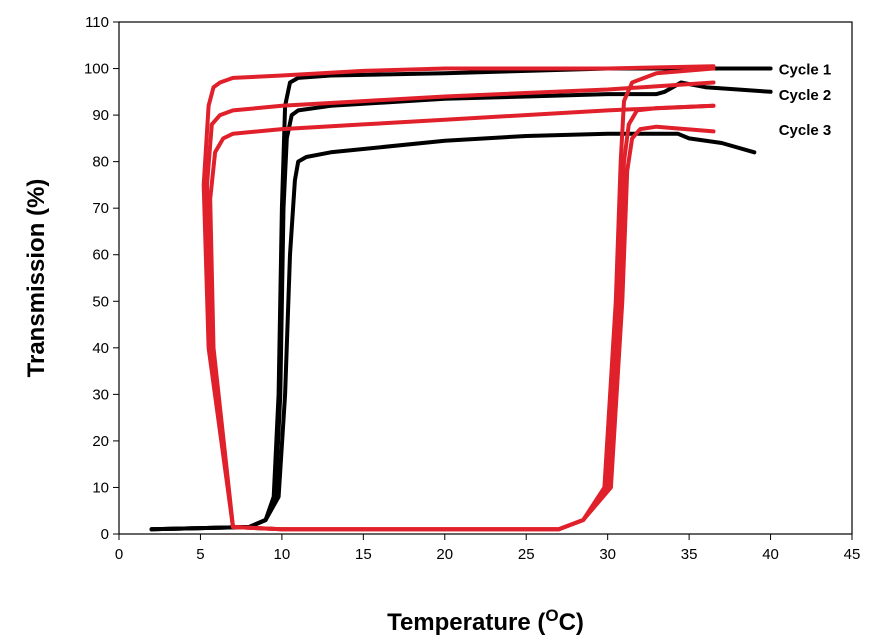  I want to click on y-tick-label: 100, so click(96, 69).